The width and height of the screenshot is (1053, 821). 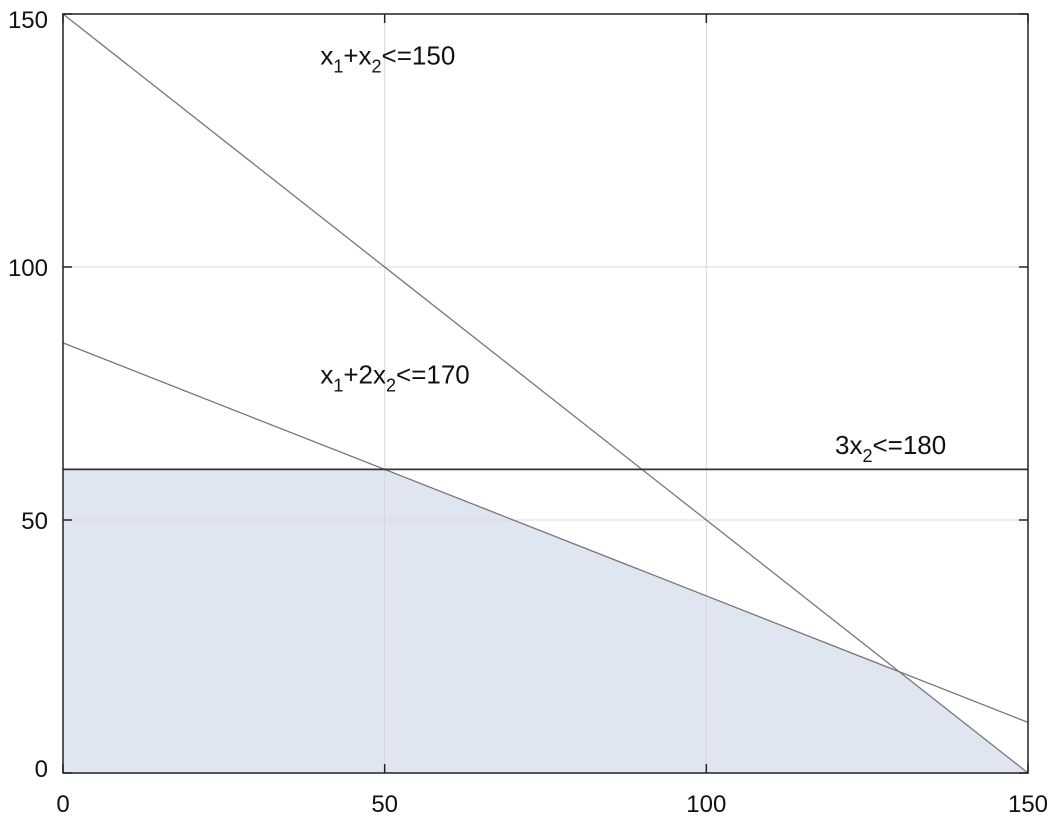 What do you see at coordinates (28, 268) in the screenshot?
I see `y-tick-label: 100` at bounding box center [28, 268].